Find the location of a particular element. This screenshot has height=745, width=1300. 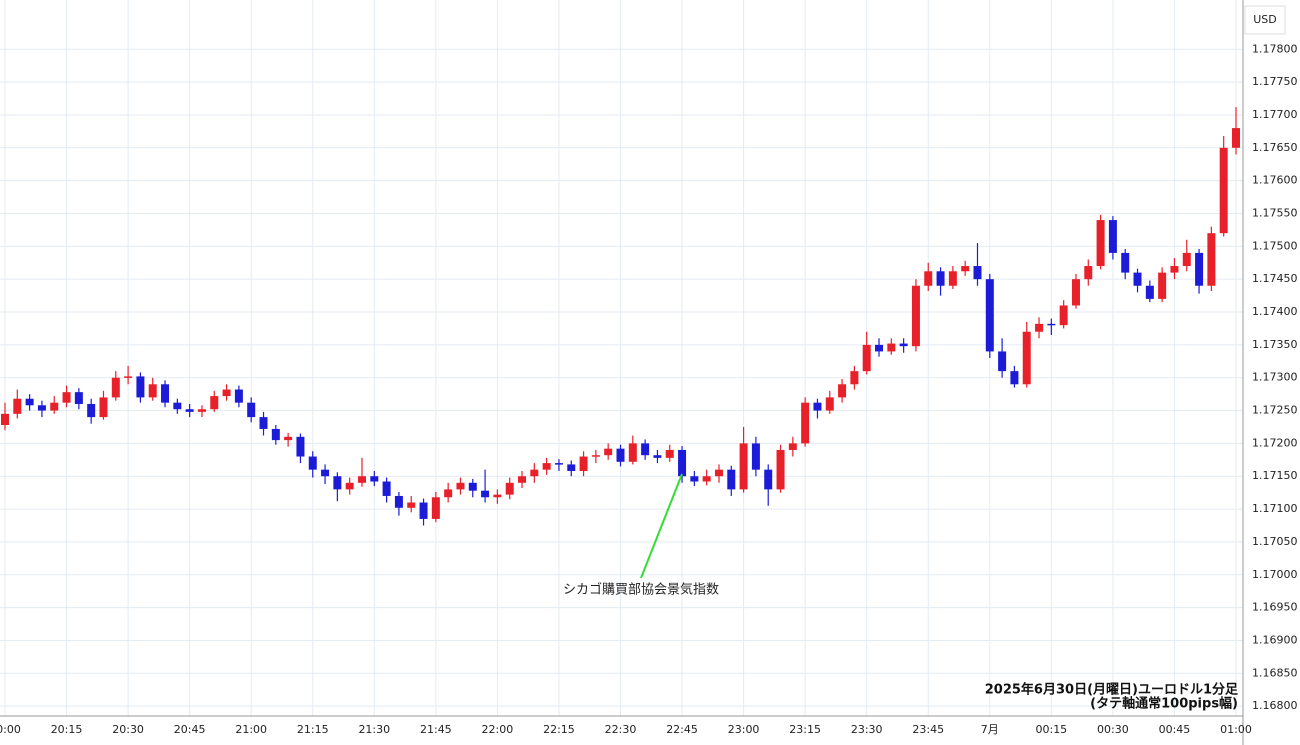

y-tick-label: 1.17500 is located at coordinates (1275, 245).